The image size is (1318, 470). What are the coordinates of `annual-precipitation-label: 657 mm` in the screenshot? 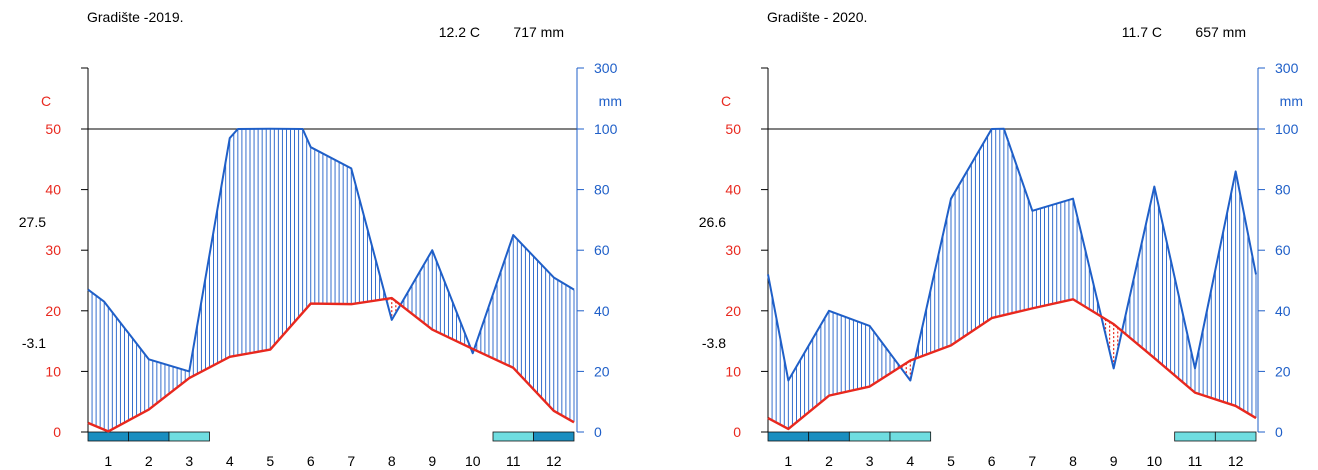 It's located at (1220, 32).